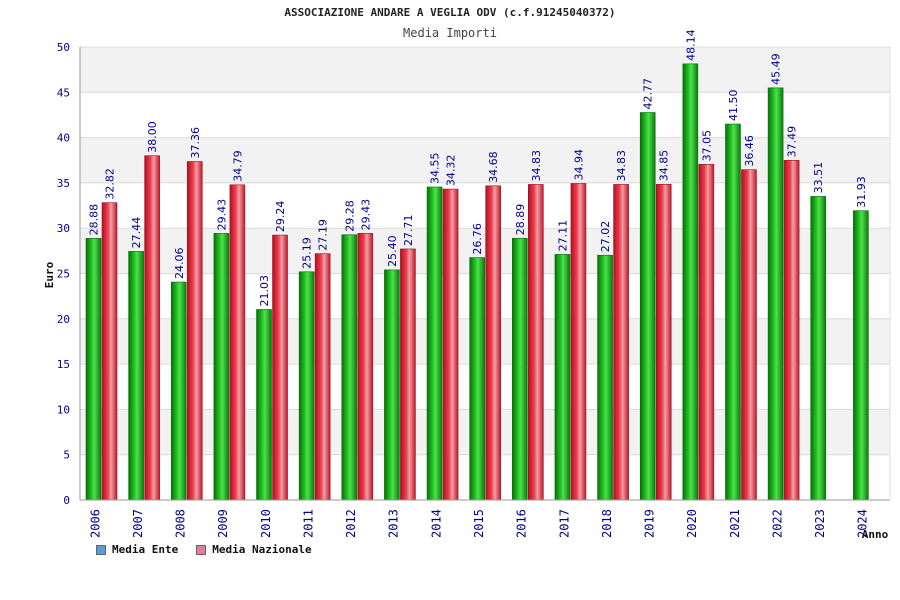  I want to click on data-label: 34.85, so click(664, 166).